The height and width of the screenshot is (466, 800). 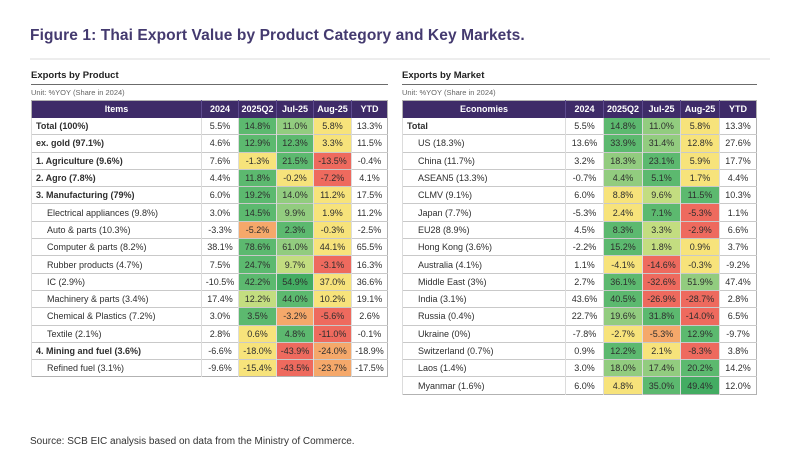 I want to click on value-cell: 2.6%, so click(x=369, y=316).